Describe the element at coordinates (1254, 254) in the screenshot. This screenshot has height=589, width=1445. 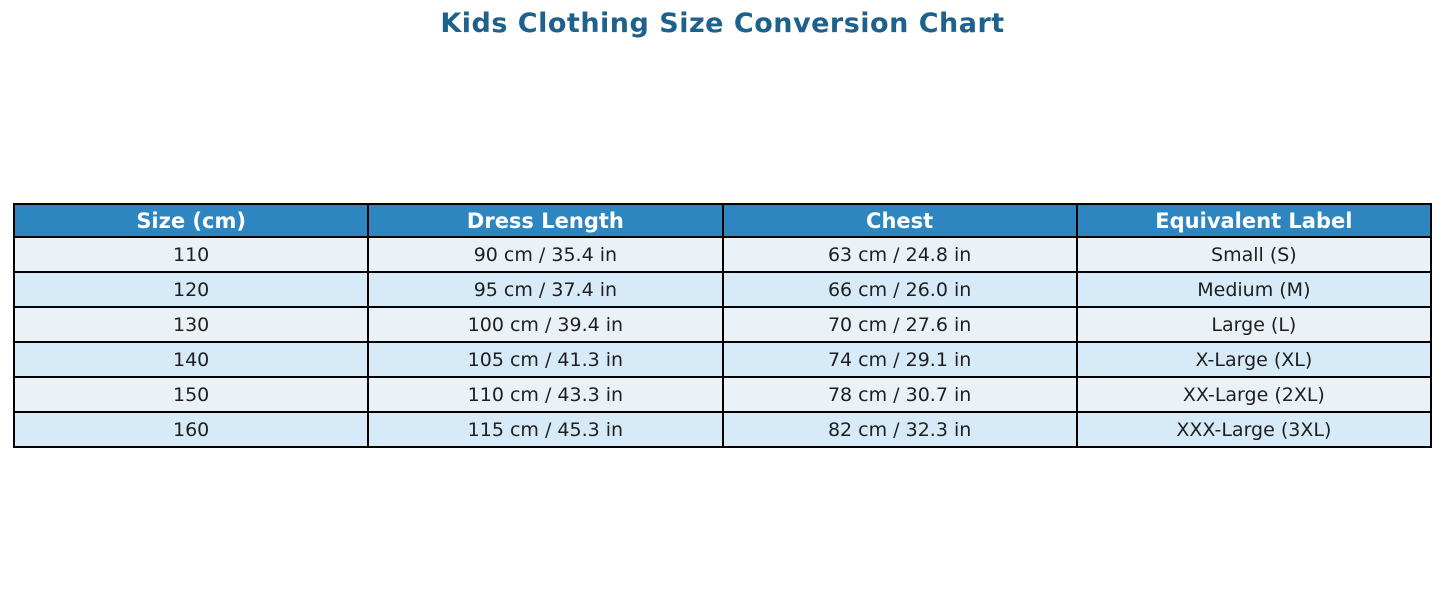
I see `table-cell: Small (S)` at that location.